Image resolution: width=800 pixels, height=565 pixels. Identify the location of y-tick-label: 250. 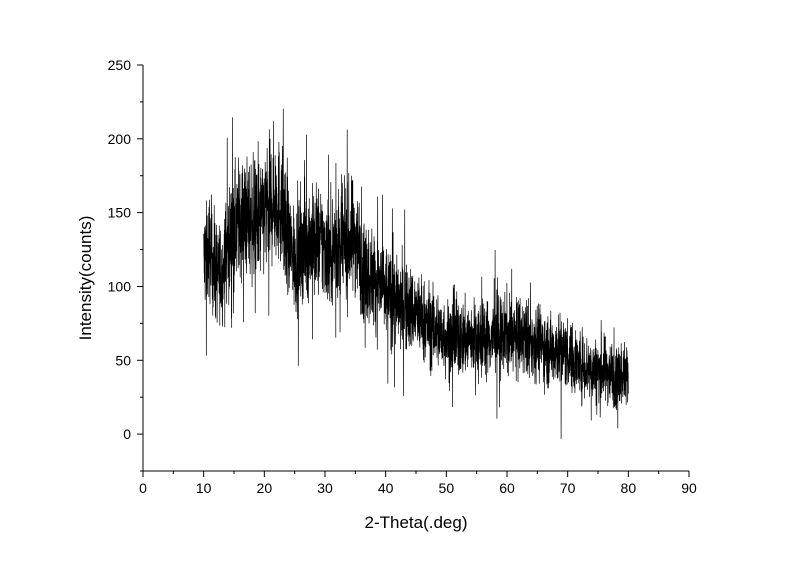
(120, 65).